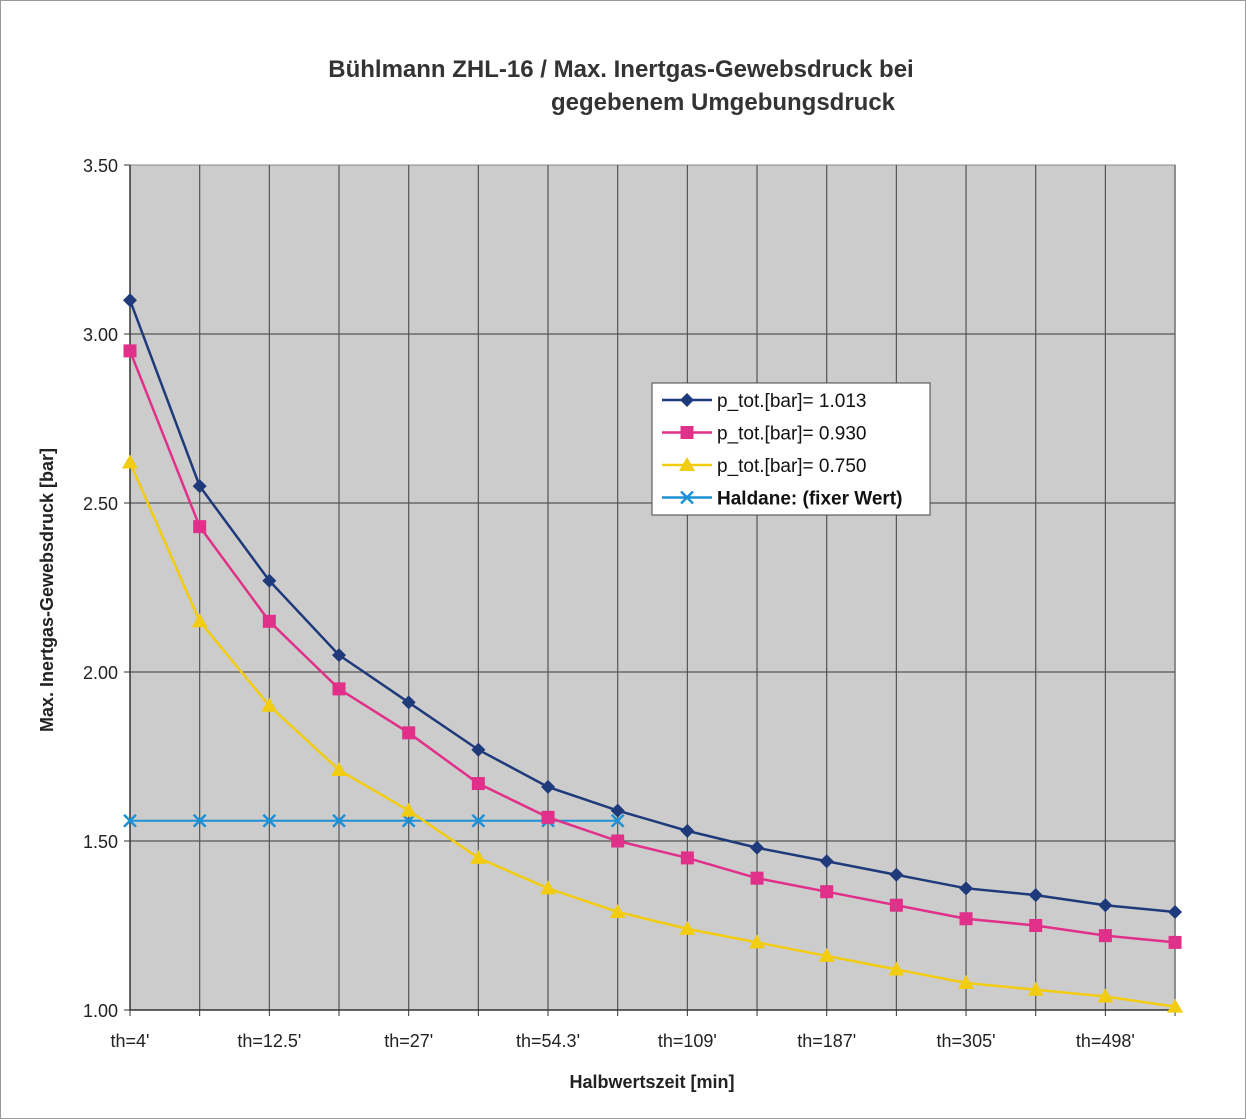 The image size is (1246, 1119). I want to click on y-tick-label: 3.00, so click(100, 335).